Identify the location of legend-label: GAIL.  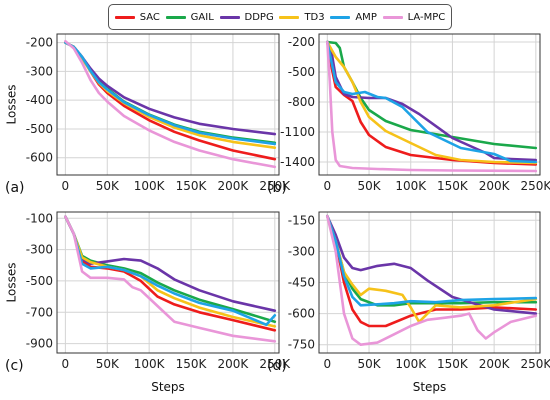
(202, 17).